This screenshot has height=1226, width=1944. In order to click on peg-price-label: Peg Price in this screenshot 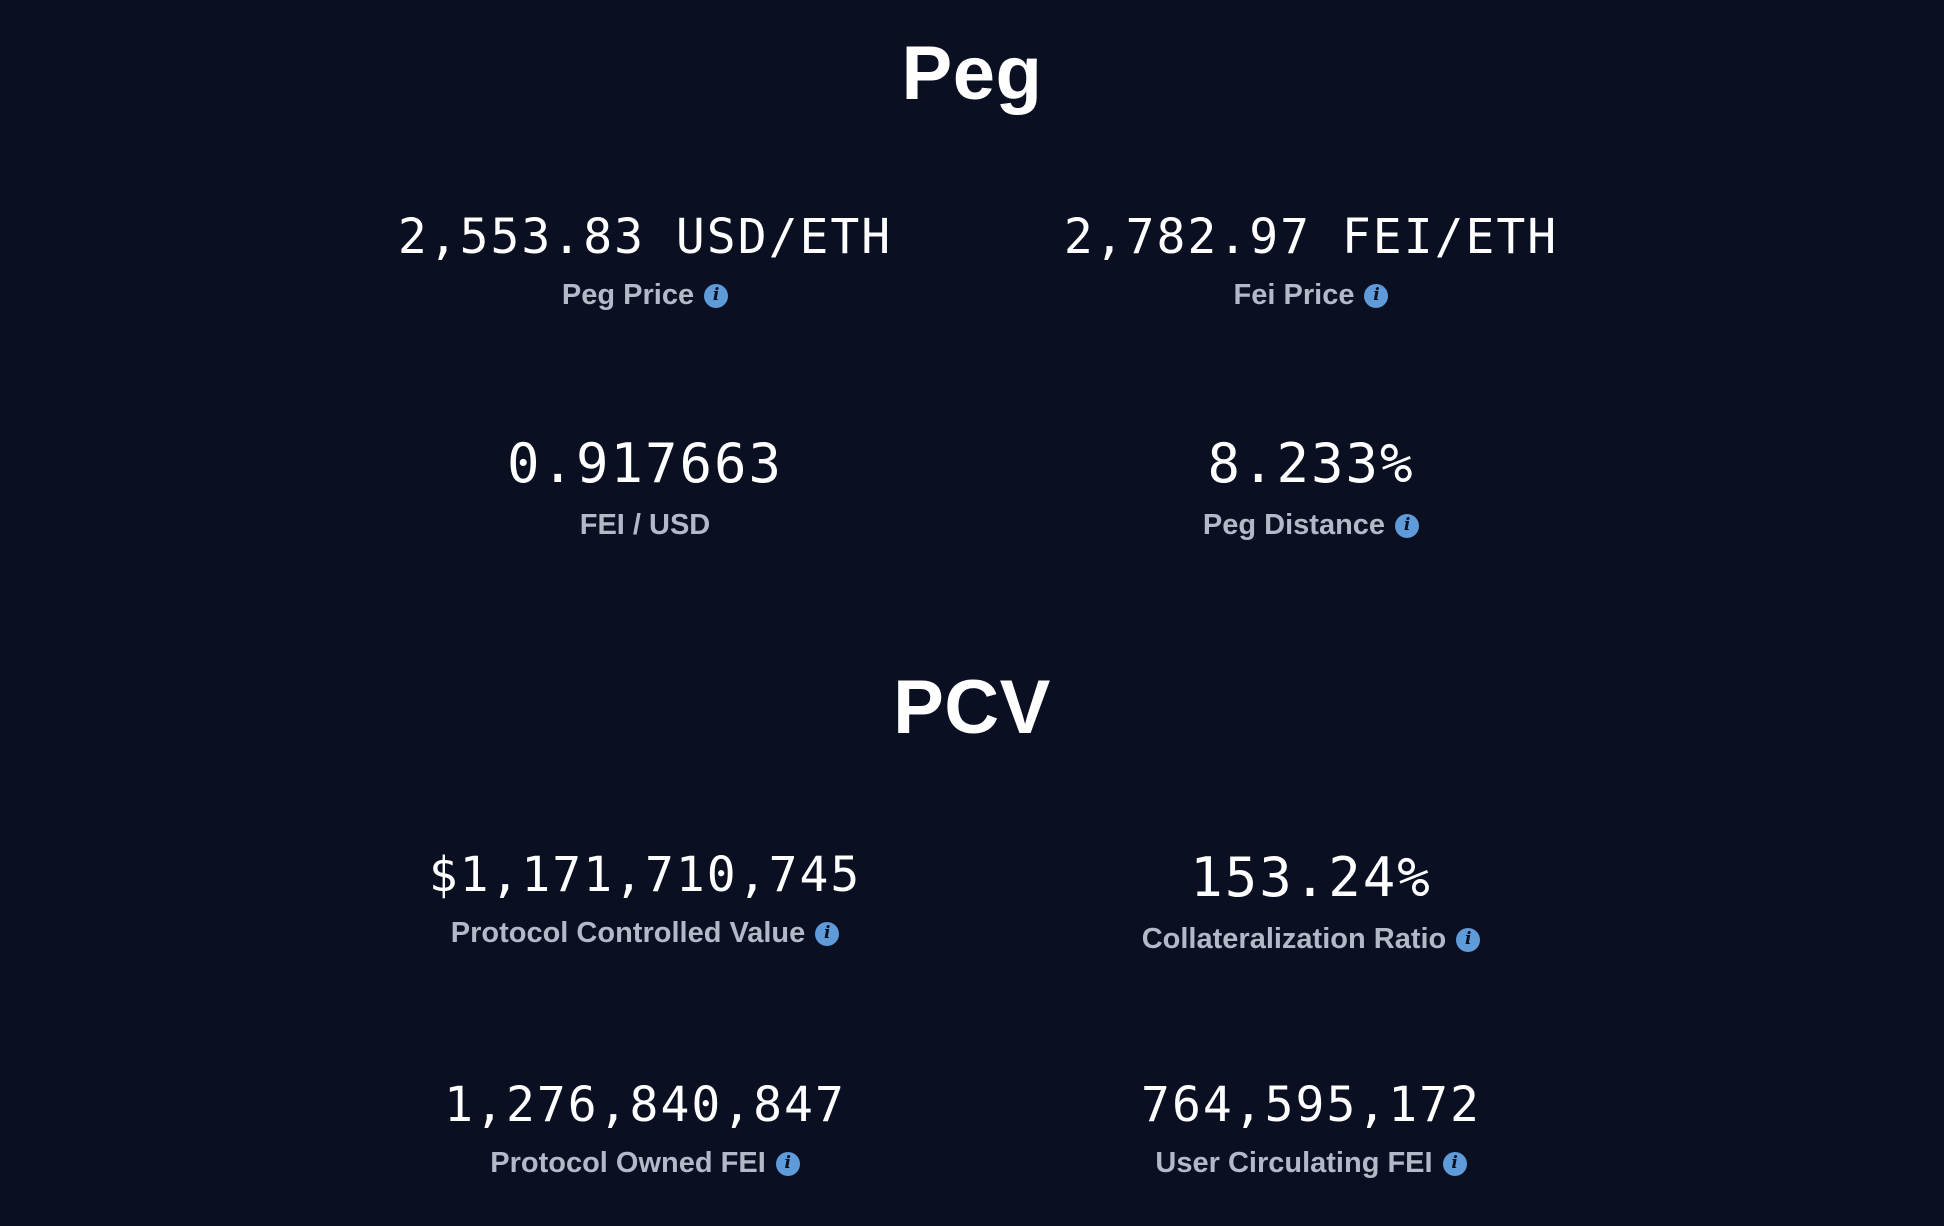, I will do `click(628, 295)`.